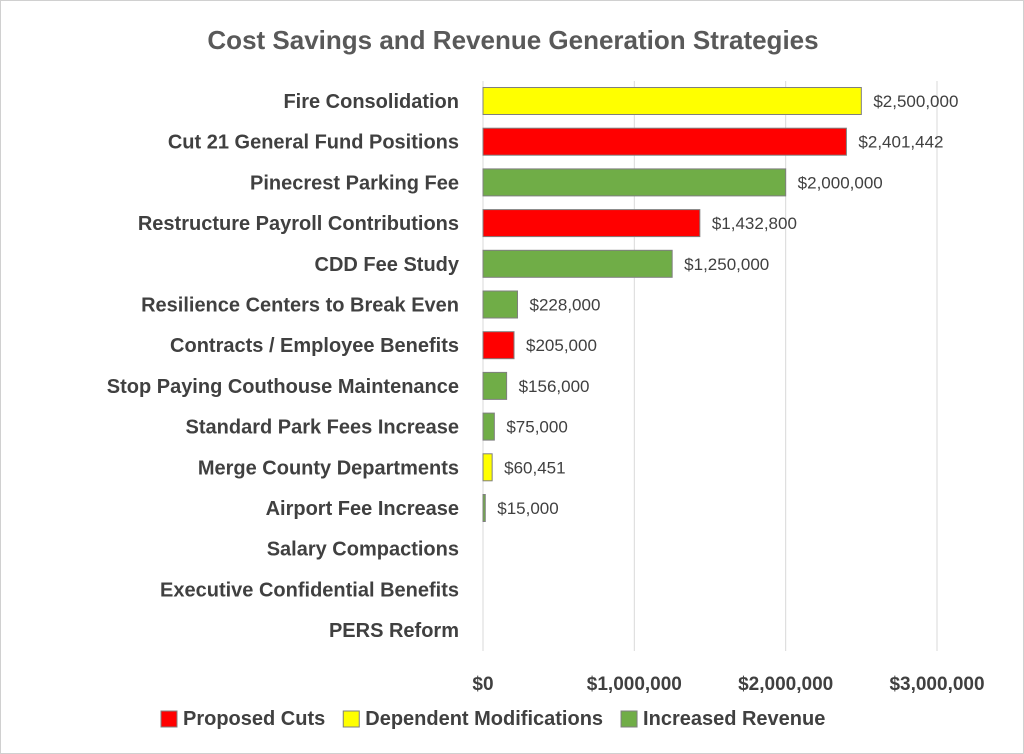 The image size is (1024, 754). Describe the element at coordinates (915, 101) in the screenshot. I see `data-label: $2,500,000` at that location.